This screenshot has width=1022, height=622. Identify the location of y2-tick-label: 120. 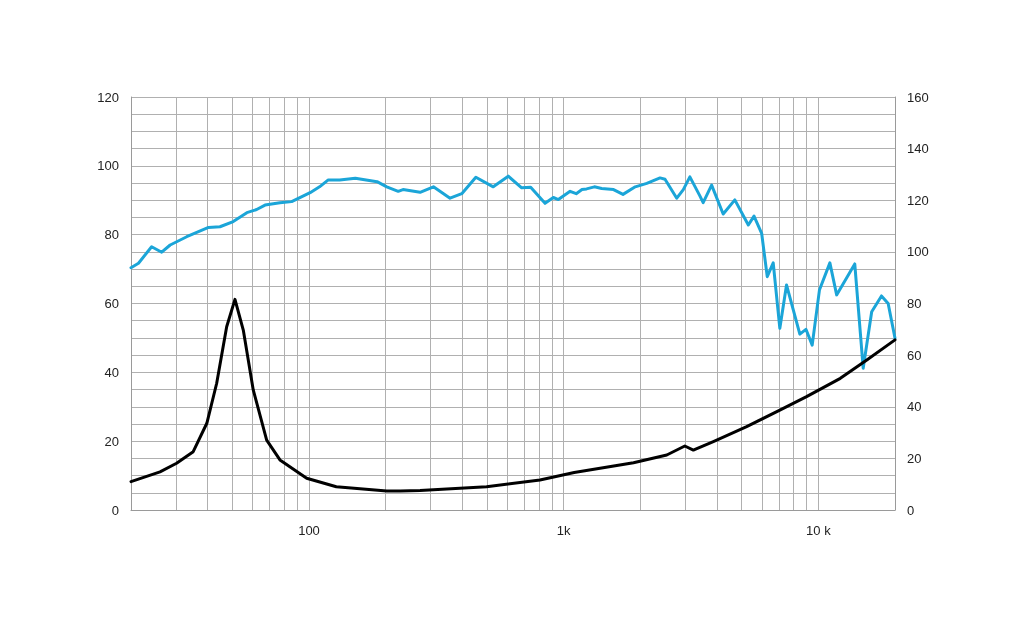
(918, 200).